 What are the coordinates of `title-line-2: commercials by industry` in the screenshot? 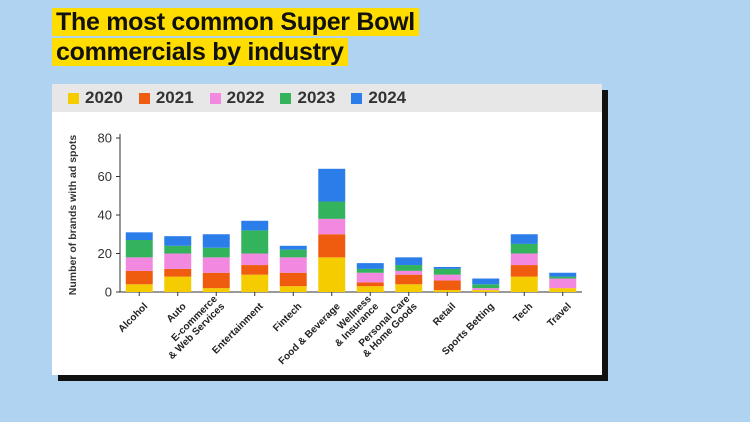 It's located at (200, 52).